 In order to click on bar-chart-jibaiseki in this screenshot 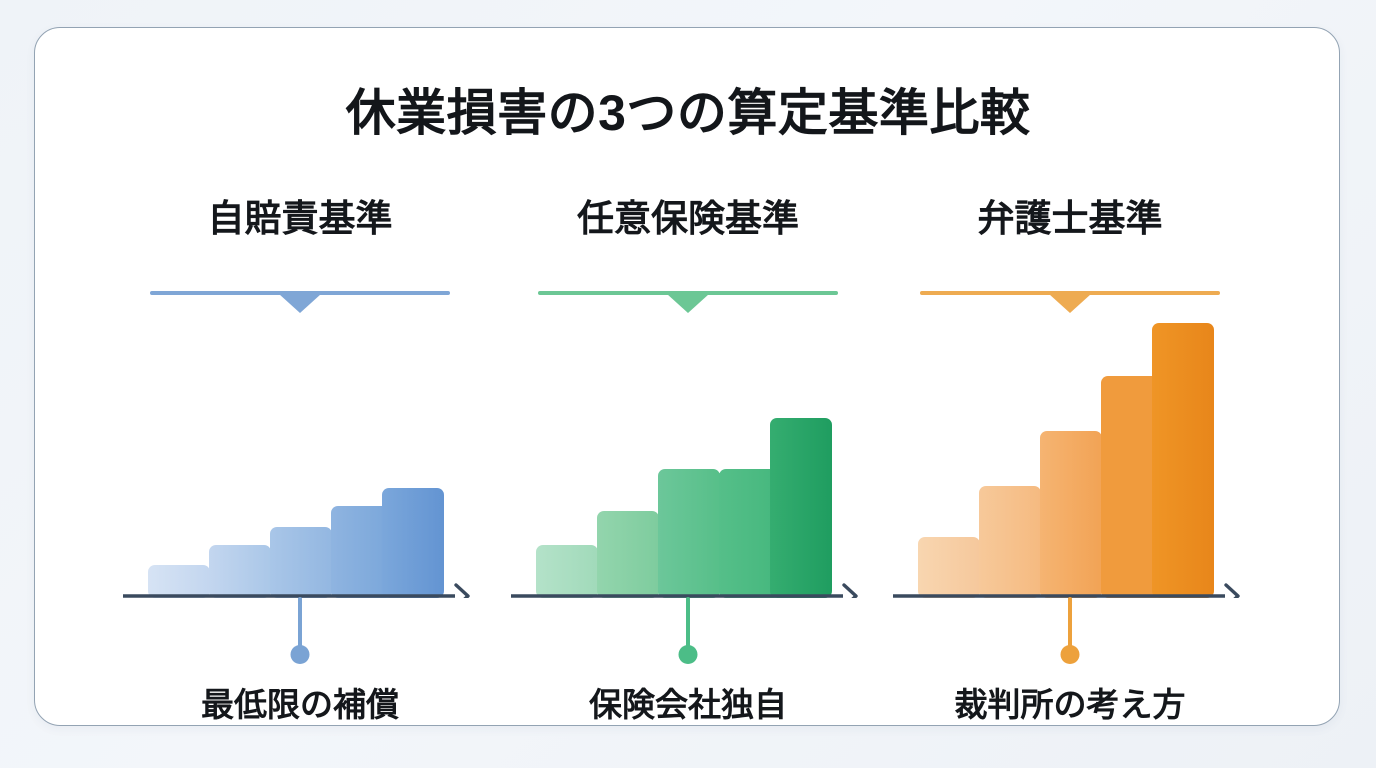, I will do `click(300, 455)`.